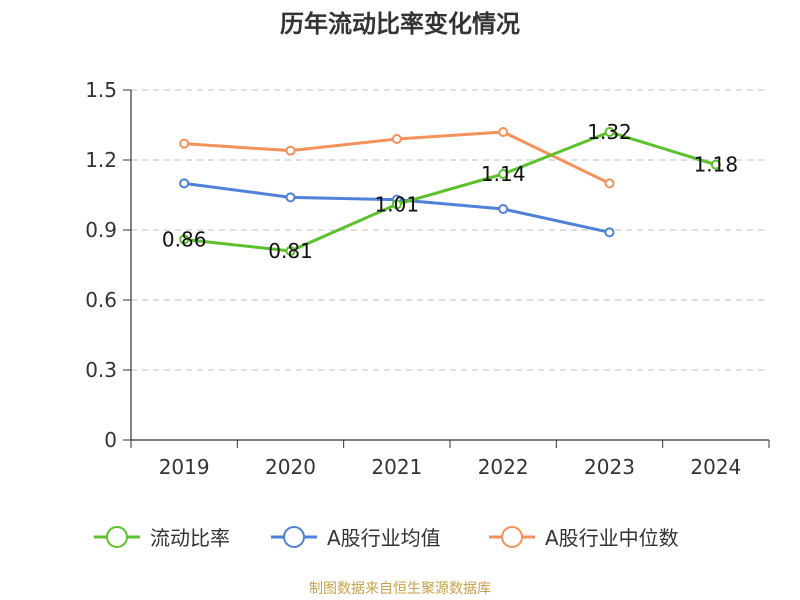 The width and height of the screenshot is (800, 600). I want to click on x-tick-label: 2023, so click(609, 467).